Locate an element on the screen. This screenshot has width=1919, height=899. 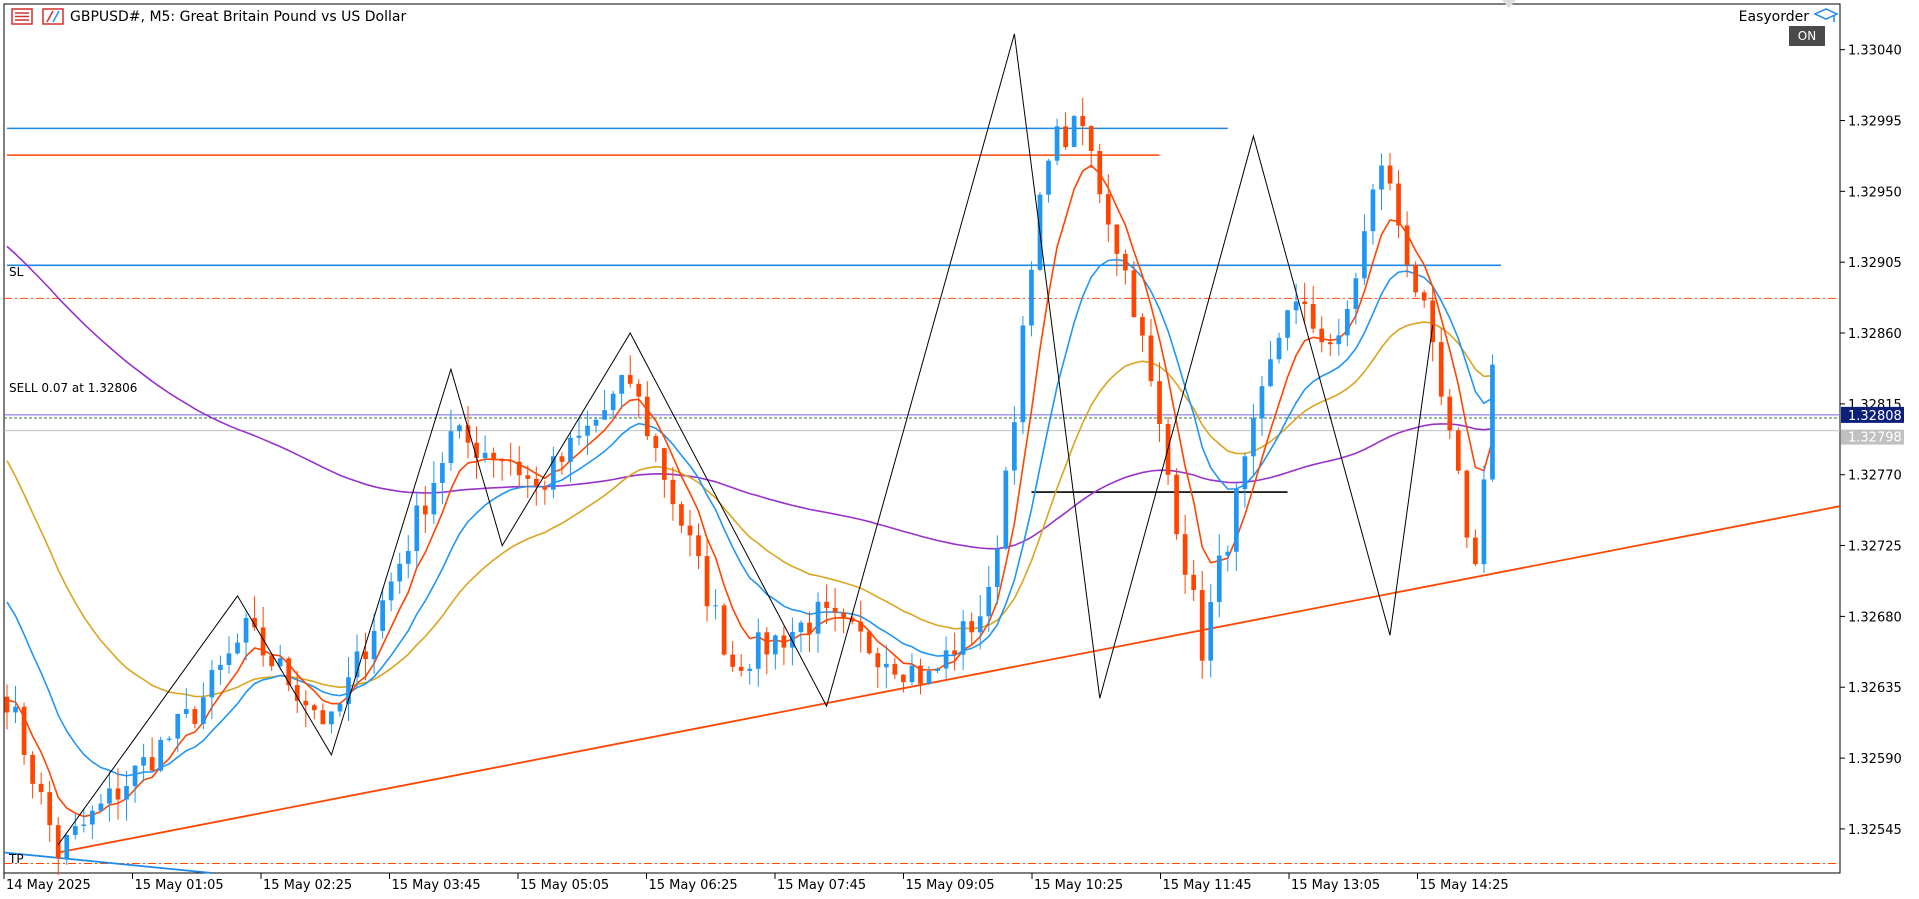
symbol-properties-icon is located at coordinates (53, 16).